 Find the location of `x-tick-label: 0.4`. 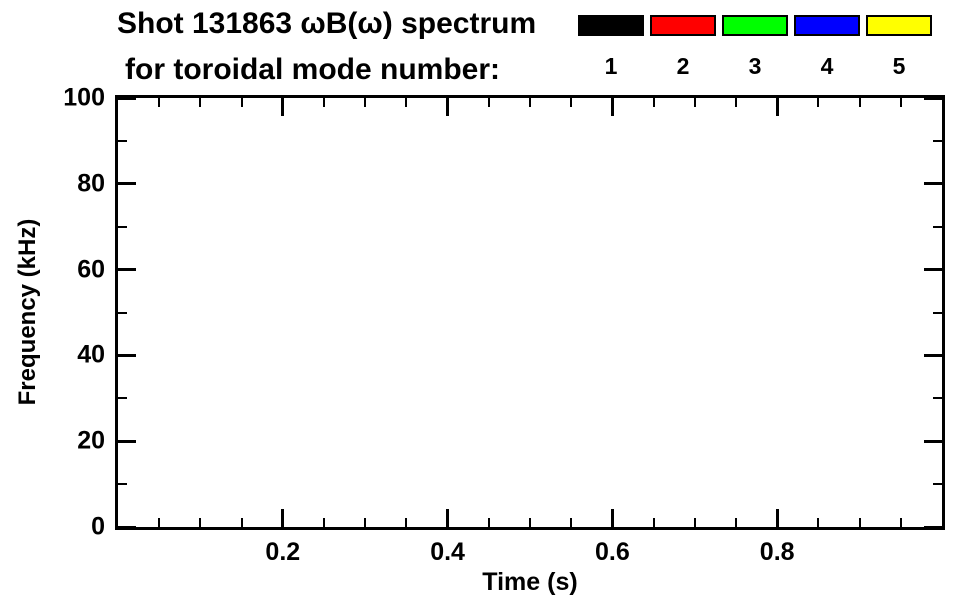

x-tick-label: 0.4 is located at coordinates (447, 552).